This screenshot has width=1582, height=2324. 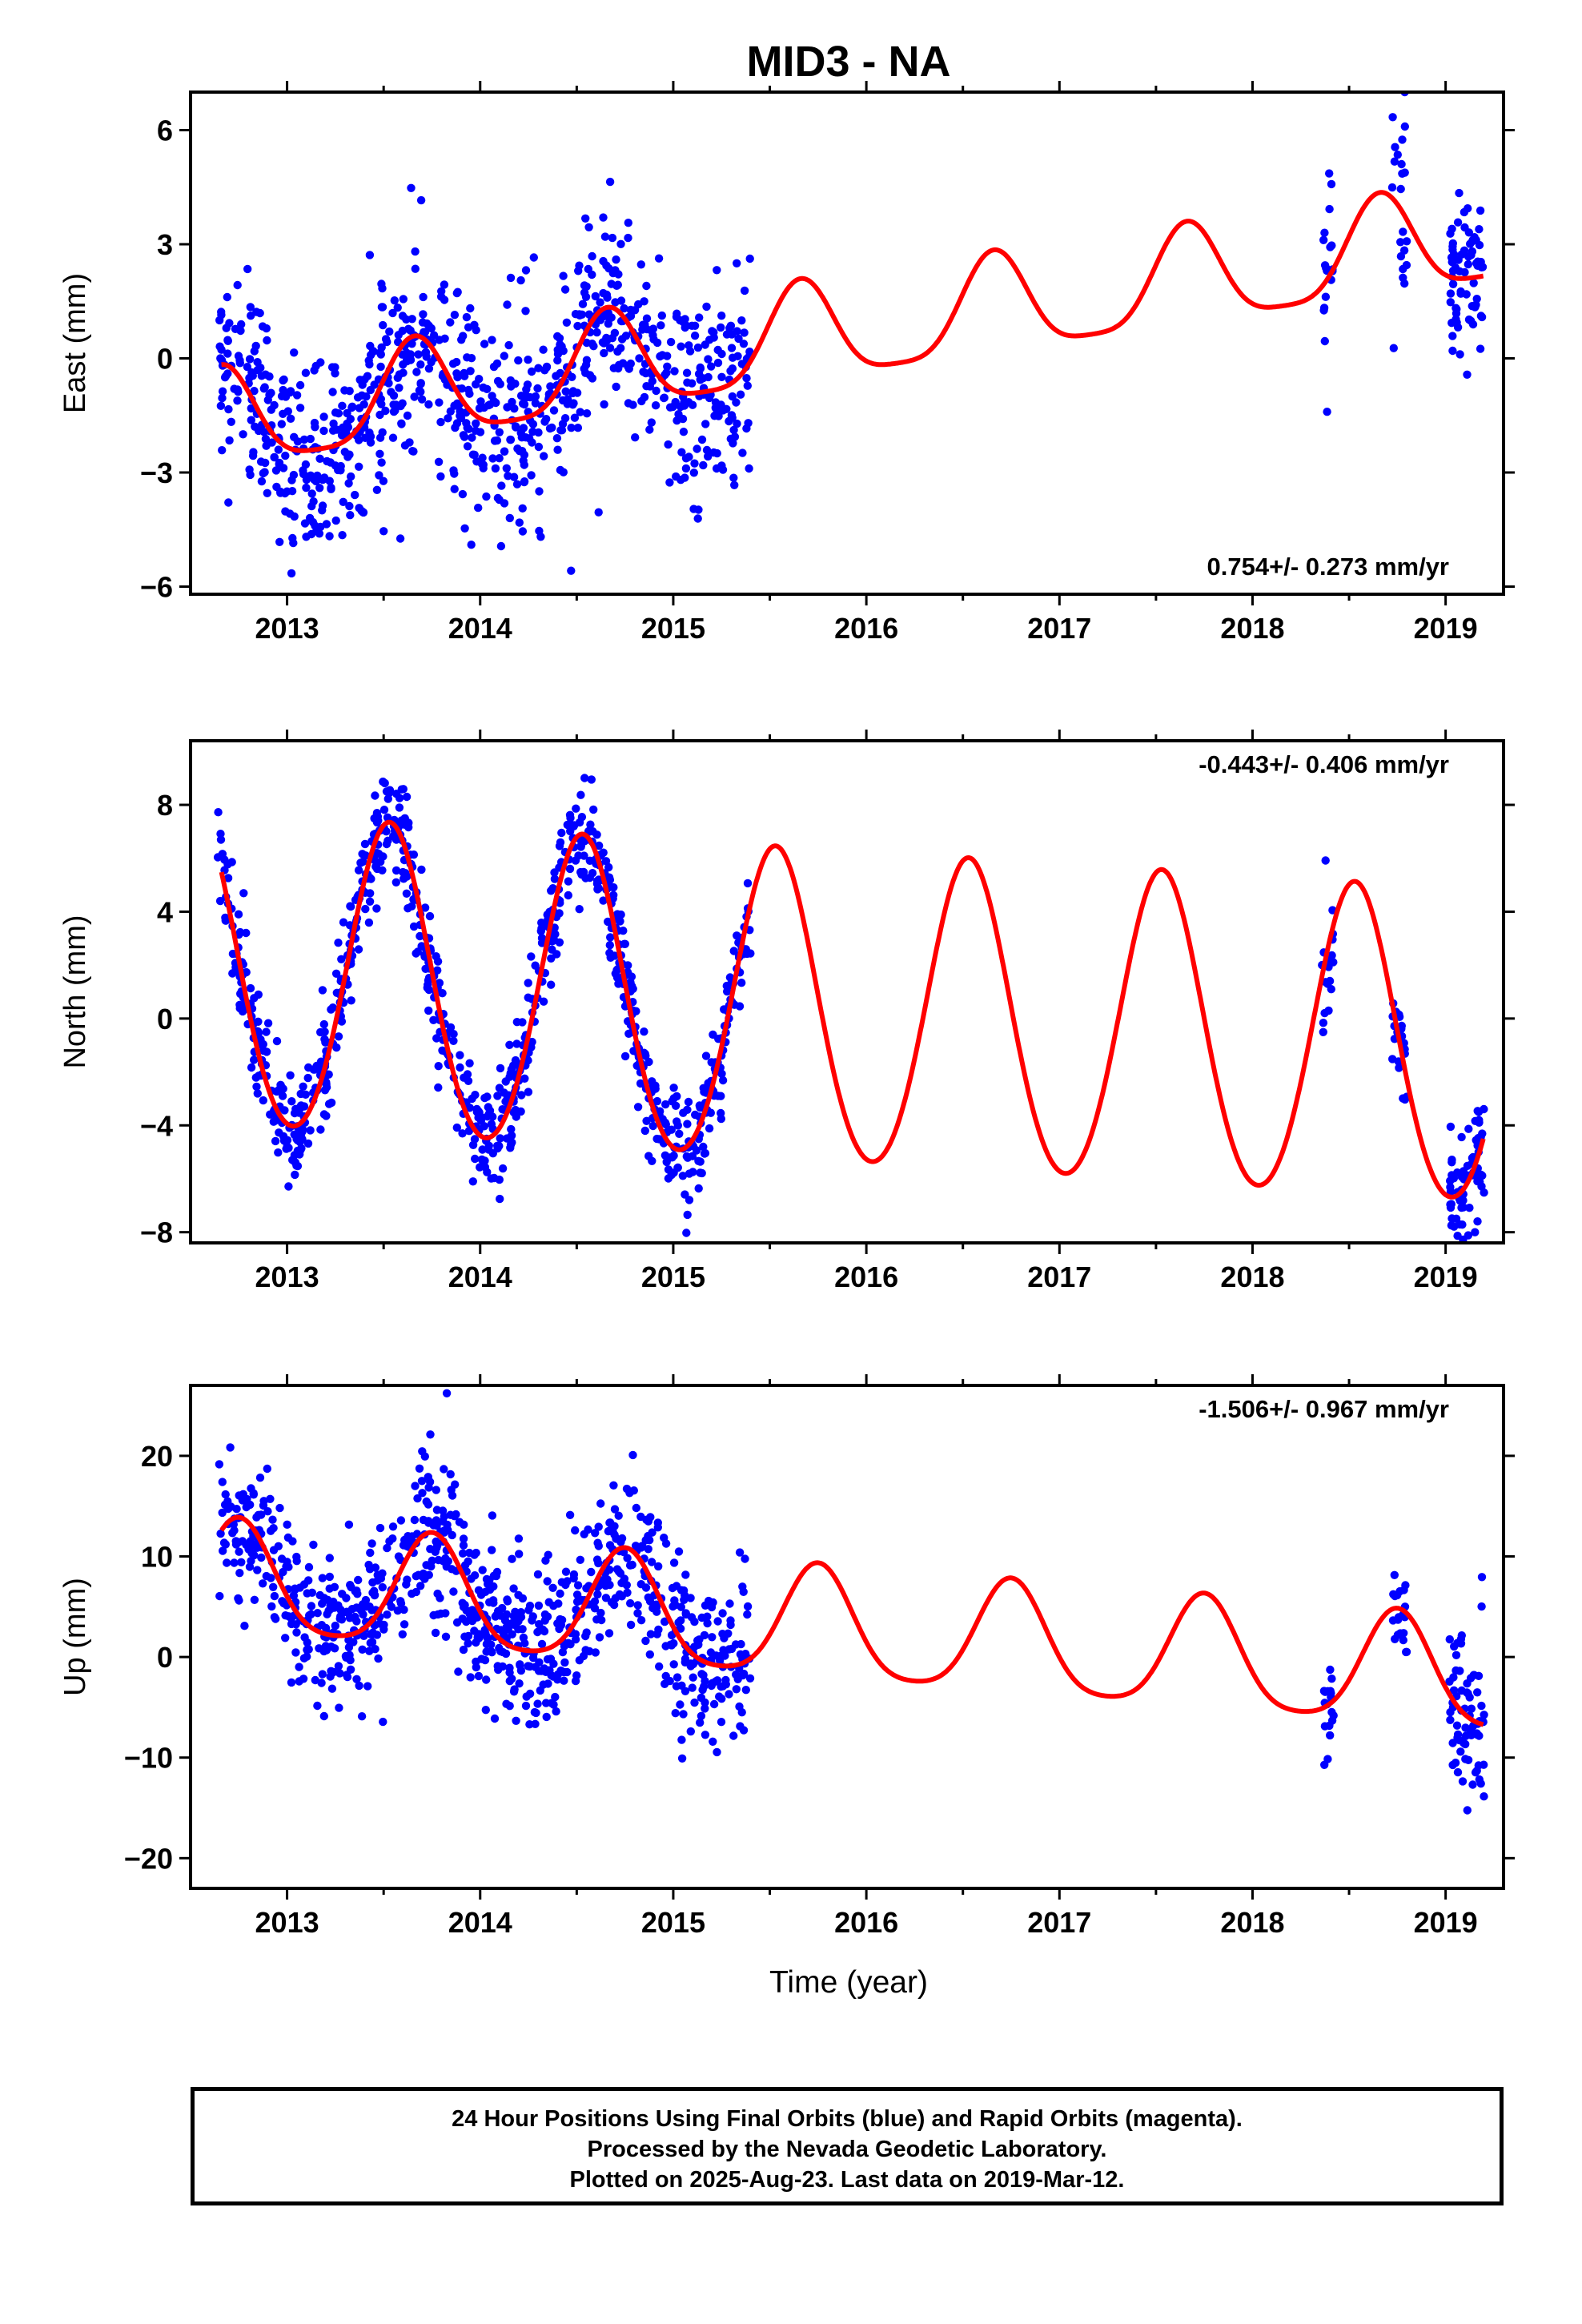 What do you see at coordinates (1324, 764) in the screenshot?
I see `rate-label: -0.443+/- 0.406 mm/yr` at bounding box center [1324, 764].